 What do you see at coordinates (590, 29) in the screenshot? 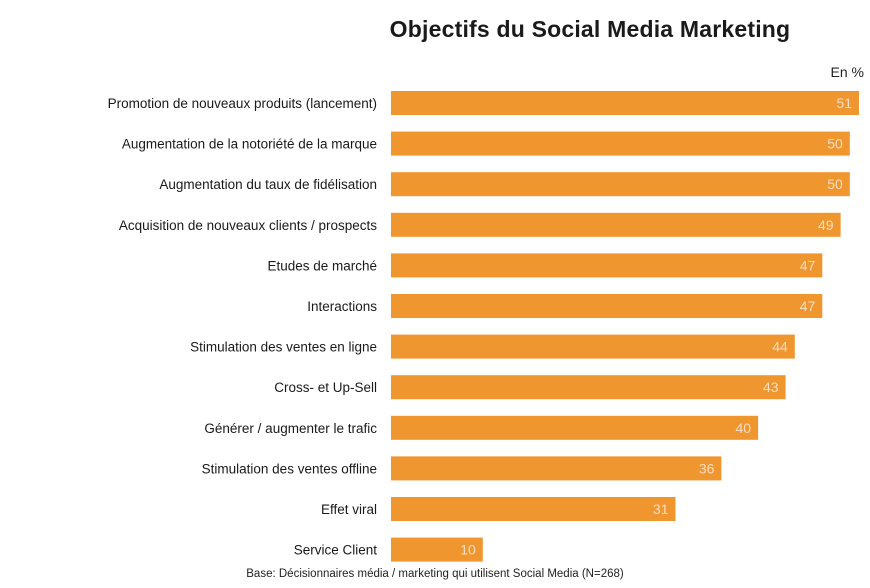
I see `chart-title: Objectifs du Social Media Marketing` at bounding box center [590, 29].